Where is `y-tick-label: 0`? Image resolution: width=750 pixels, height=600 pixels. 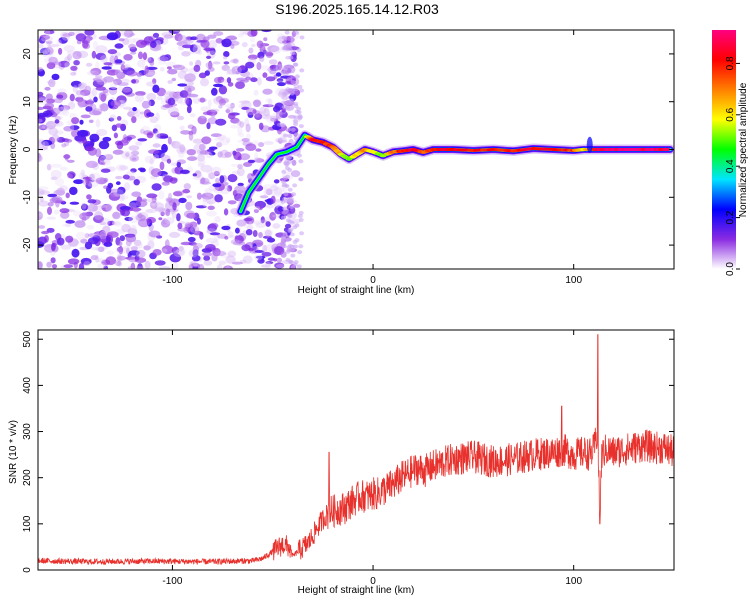 y-tick-label: 0 is located at coordinates (27, 570).